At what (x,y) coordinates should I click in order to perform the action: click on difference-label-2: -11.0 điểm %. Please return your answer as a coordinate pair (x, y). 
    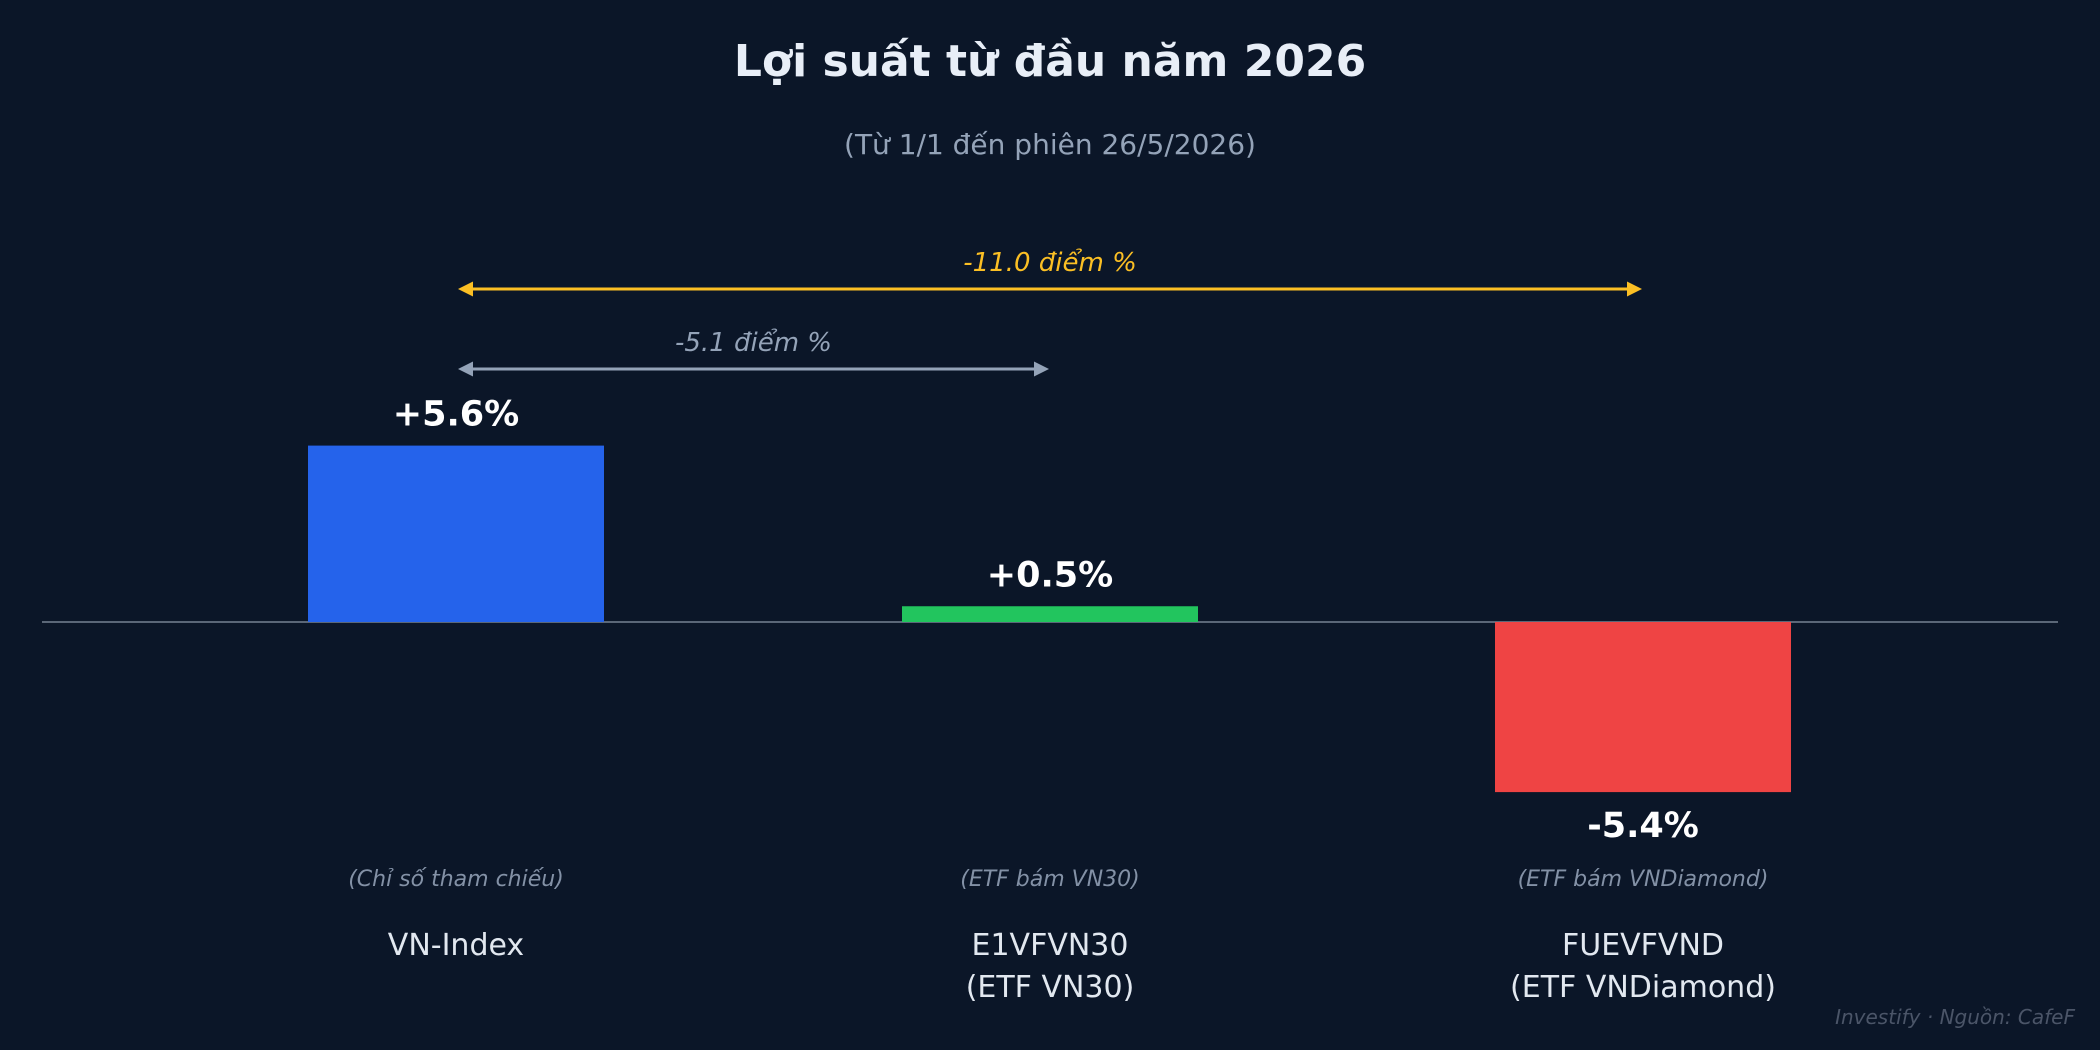
    Looking at the image, I should click on (1050, 262).